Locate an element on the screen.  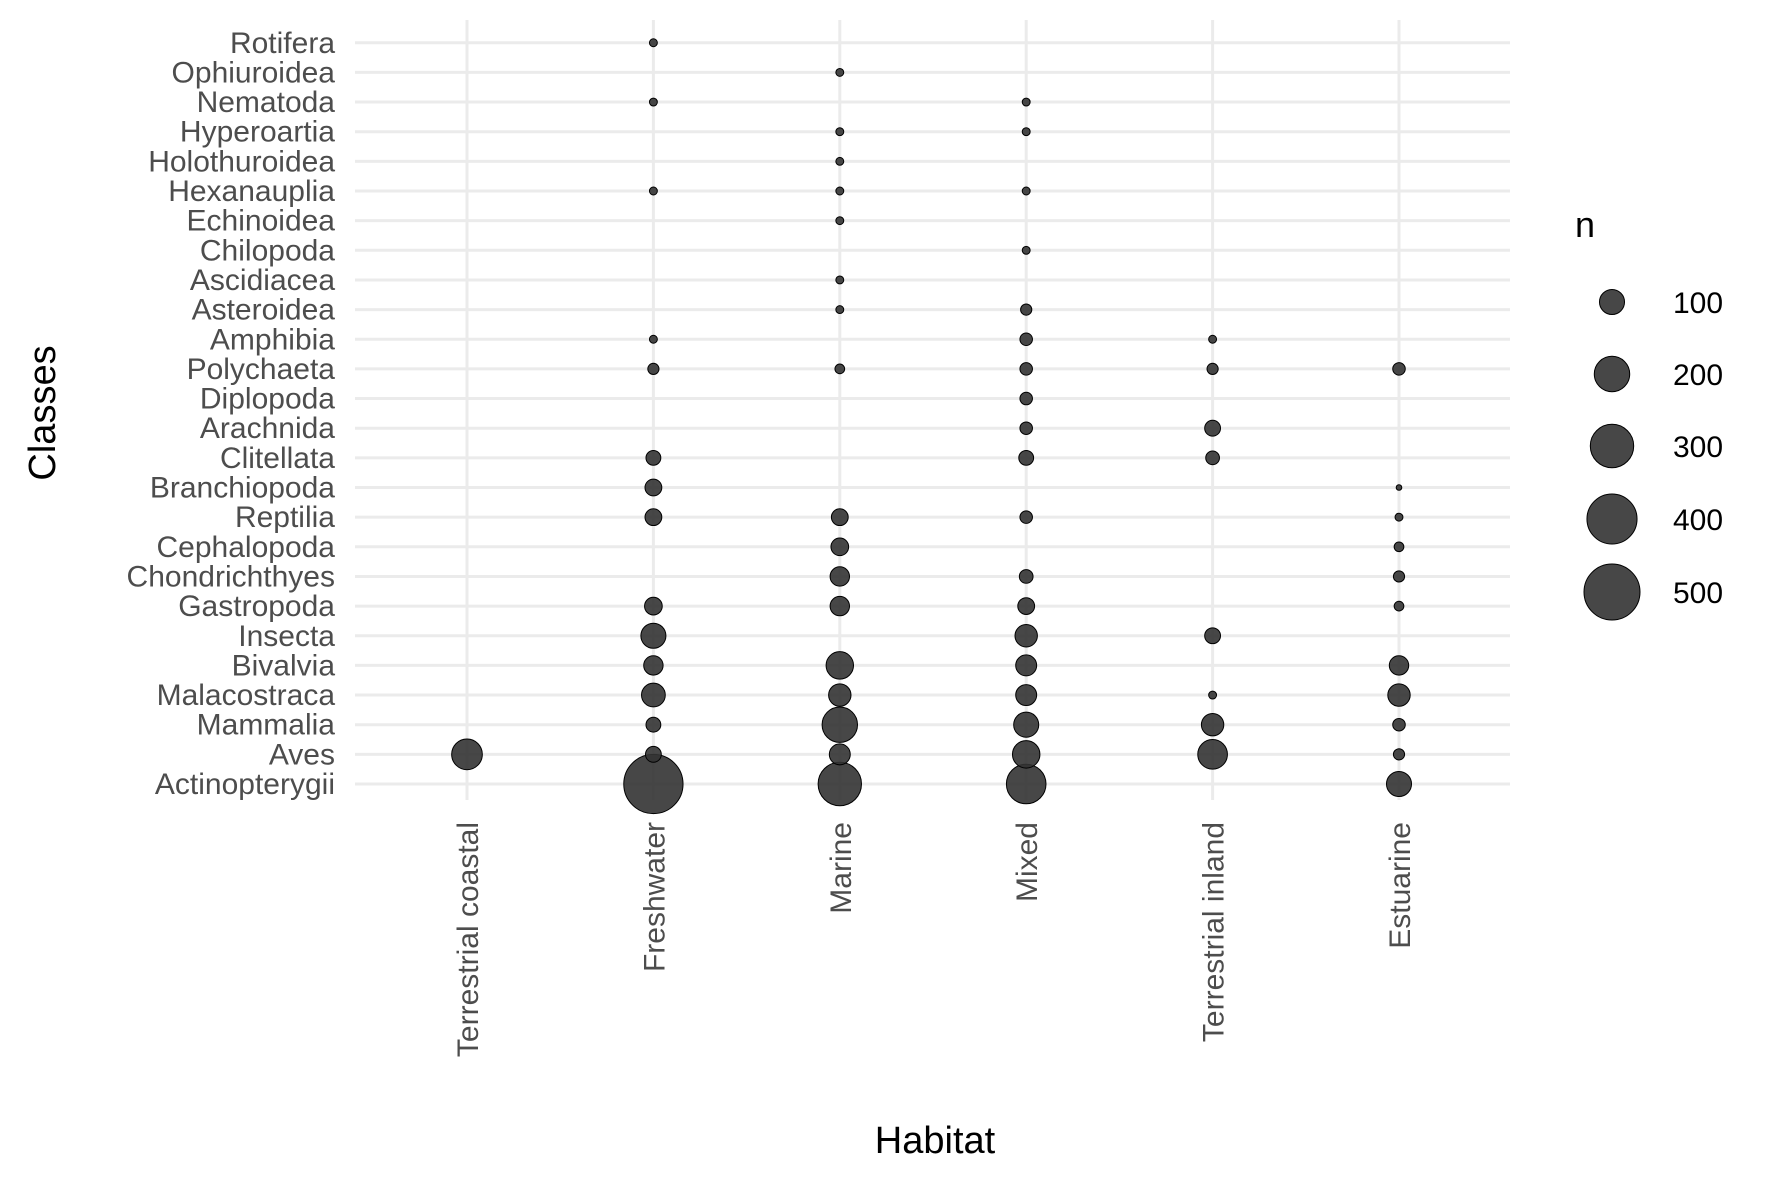
legend-label: 400 is located at coordinates (1698, 520).